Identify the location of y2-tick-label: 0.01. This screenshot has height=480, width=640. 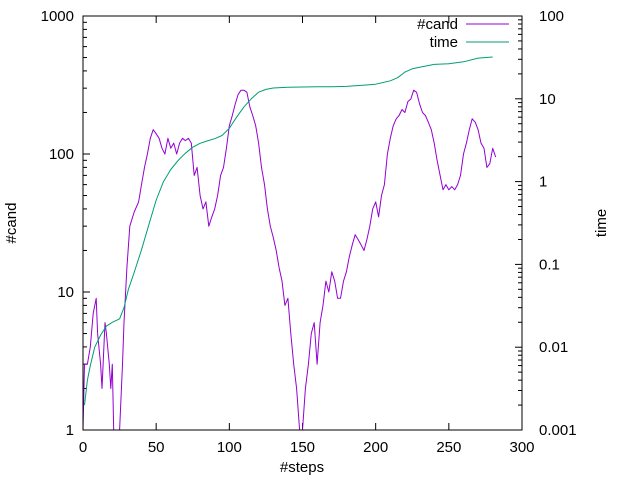
(553, 347).